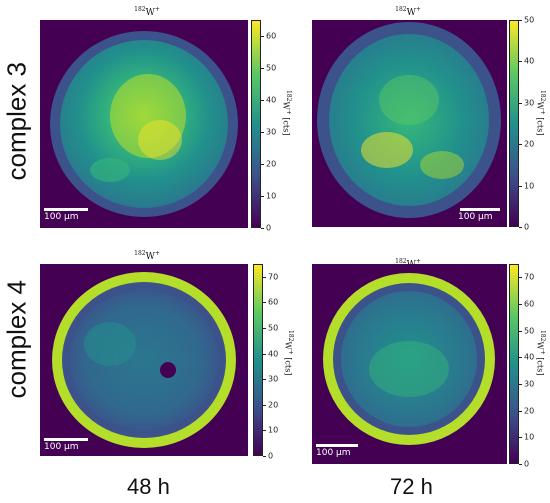 The height and width of the screenshot is (503, 550). What do you see at coordinates (16, 339) in the screenshot?
I see `row-label-complex-4: complex 4` at bounding box center [16, 339].